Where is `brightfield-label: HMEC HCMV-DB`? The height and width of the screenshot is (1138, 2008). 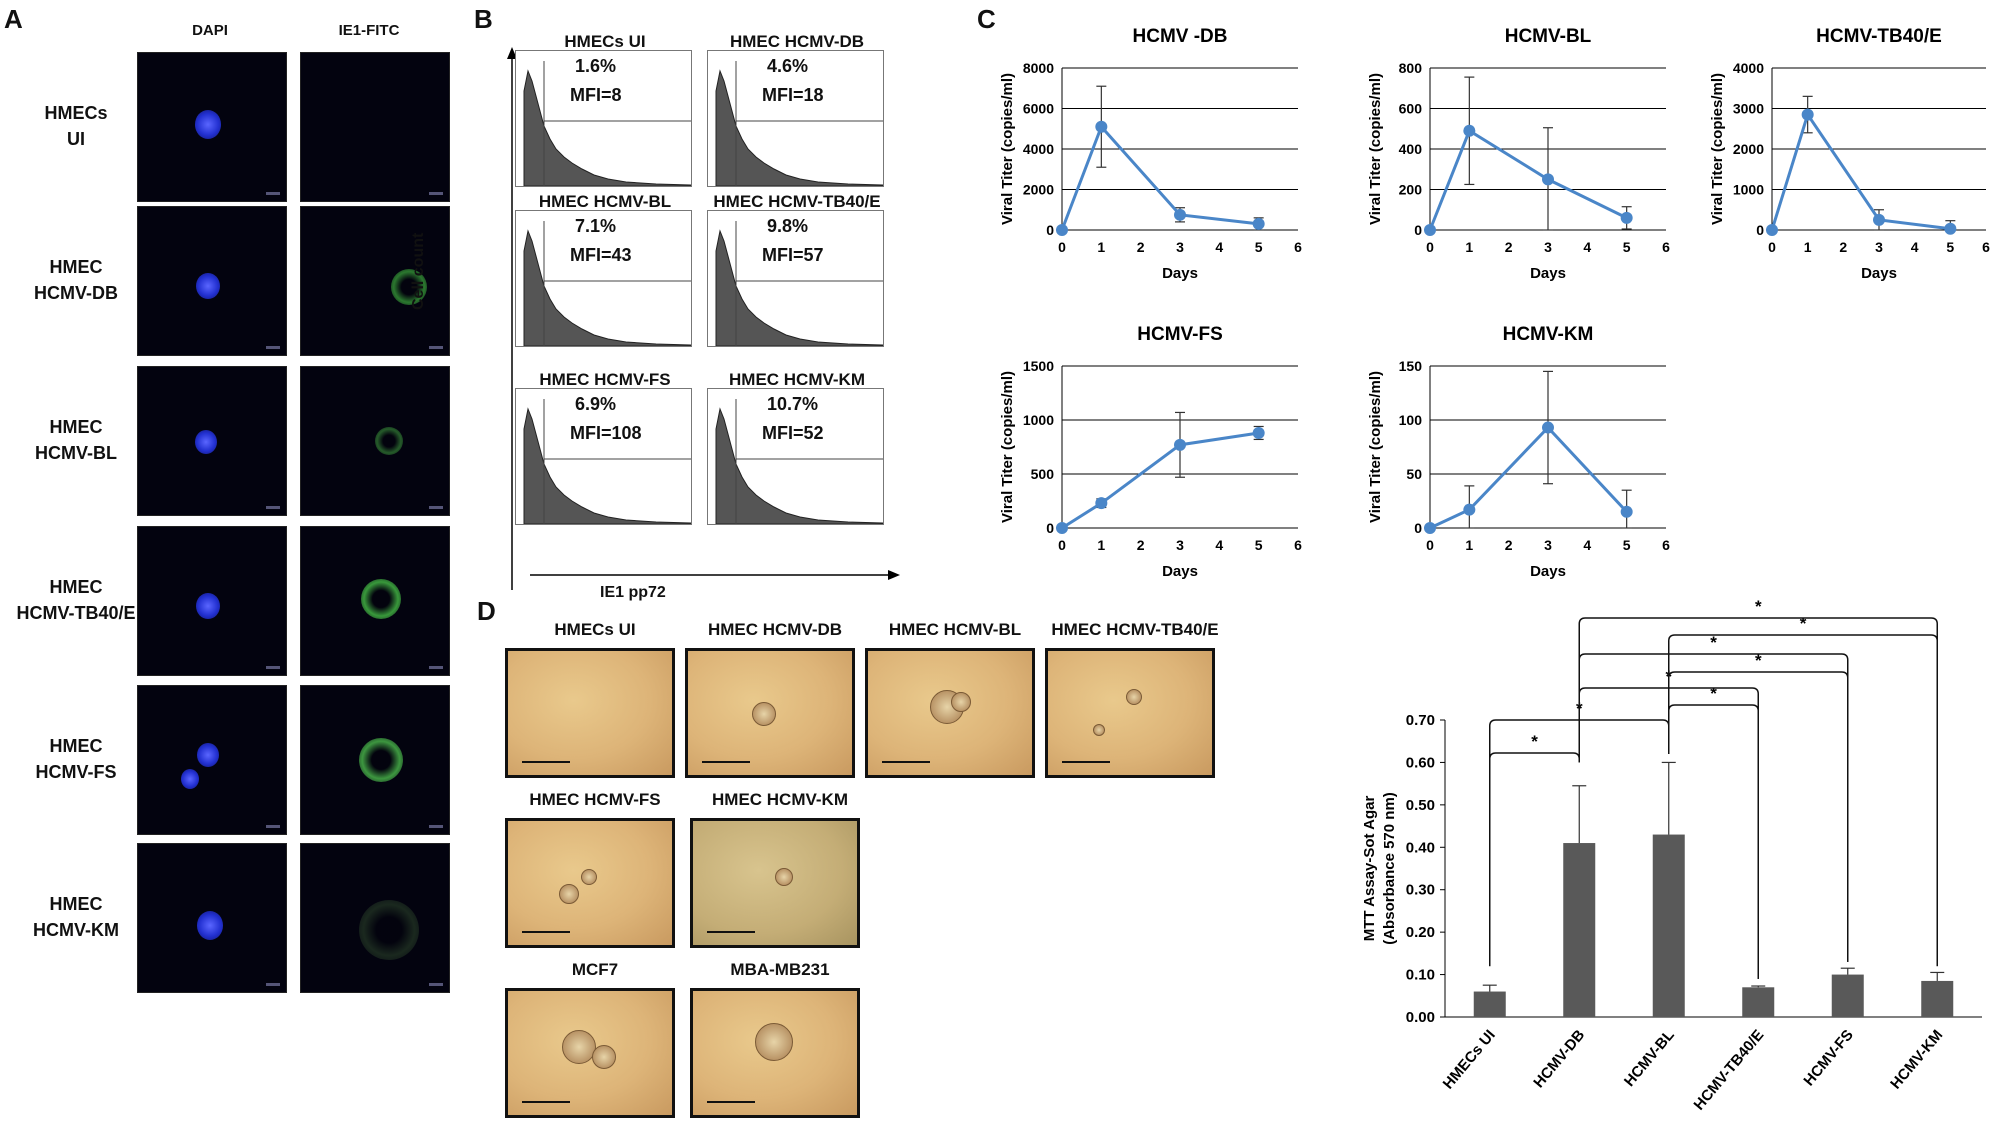 brightfield-label: HMEC HCMV-DB is located at coordinates (775, 629).